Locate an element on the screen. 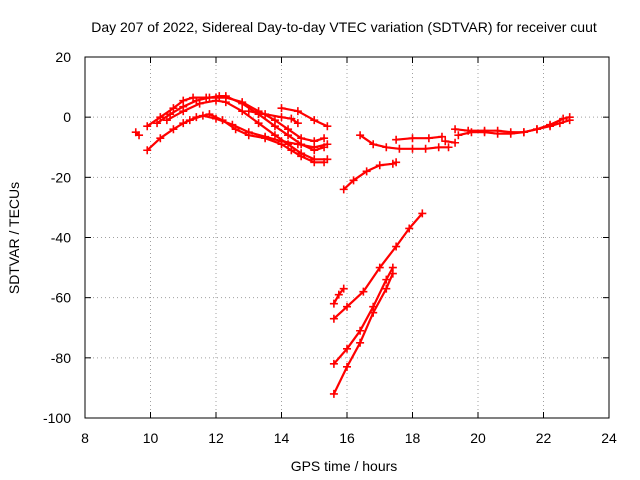  x-tick-label: 10 is located at coordinates (151, 438).